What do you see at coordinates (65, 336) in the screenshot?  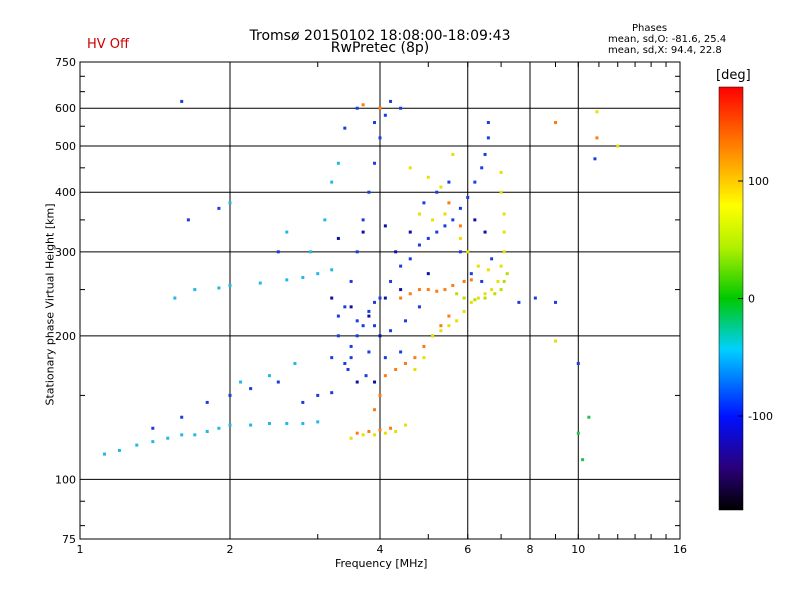 I see `y-tick-label: 200` at bounding box center [65, 336].